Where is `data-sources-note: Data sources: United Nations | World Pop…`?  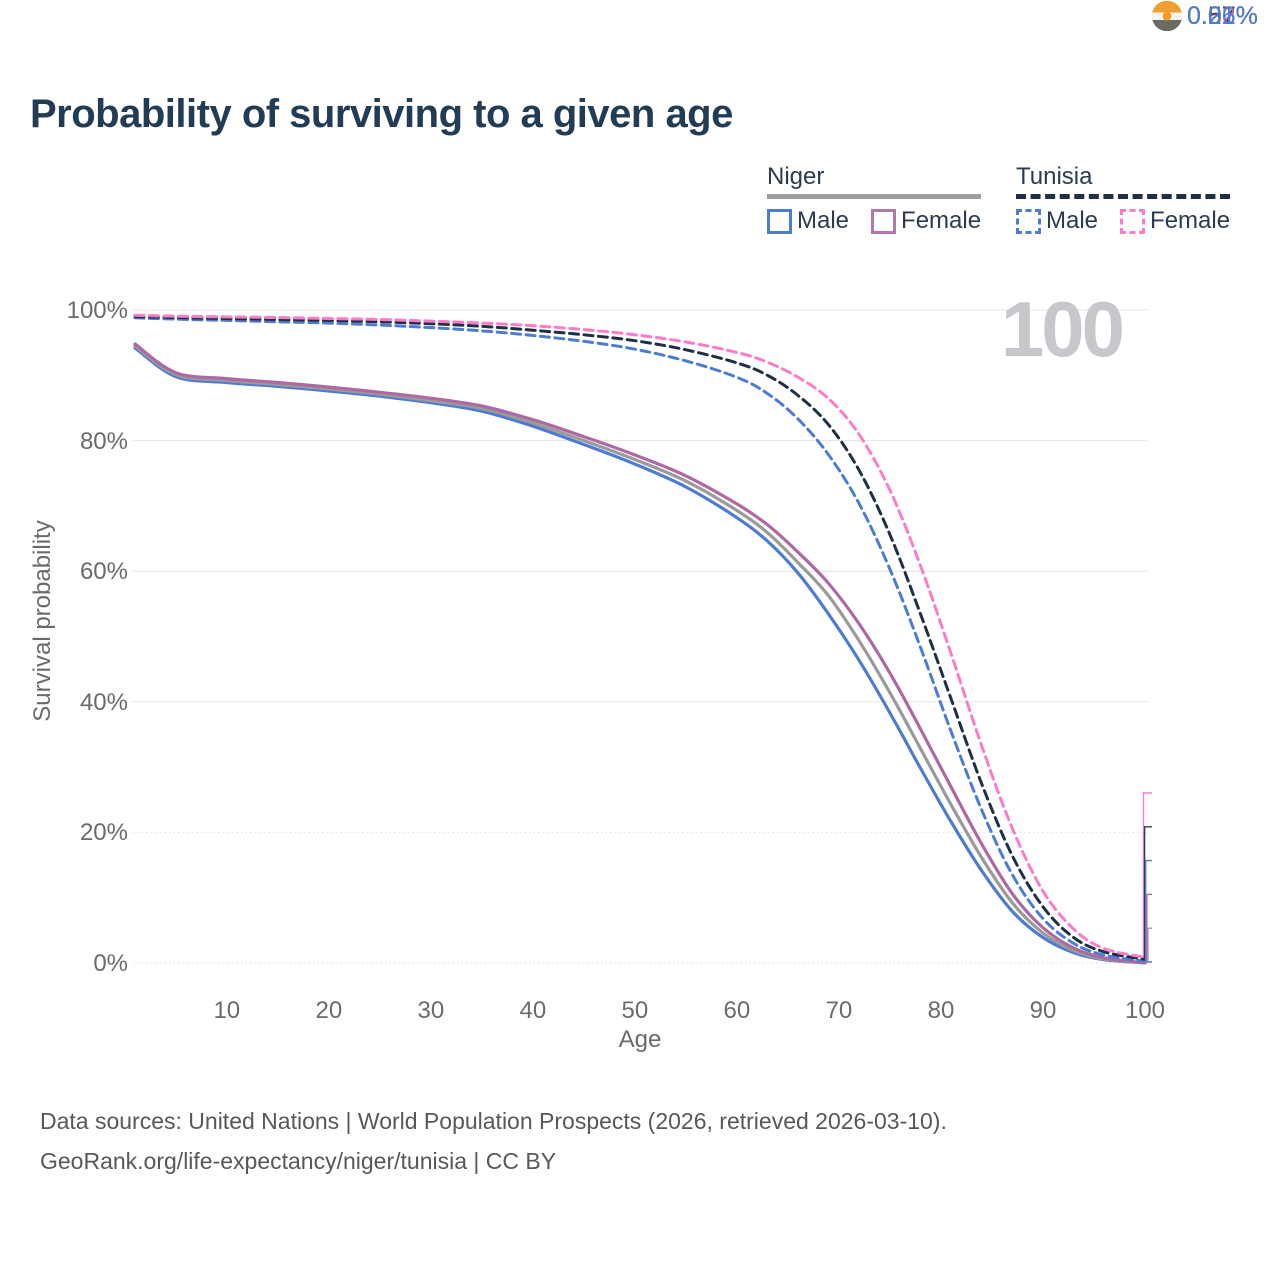
data-sources-note: Data sources: United Nations | World Pop… is located at coordinates (493, 1121).